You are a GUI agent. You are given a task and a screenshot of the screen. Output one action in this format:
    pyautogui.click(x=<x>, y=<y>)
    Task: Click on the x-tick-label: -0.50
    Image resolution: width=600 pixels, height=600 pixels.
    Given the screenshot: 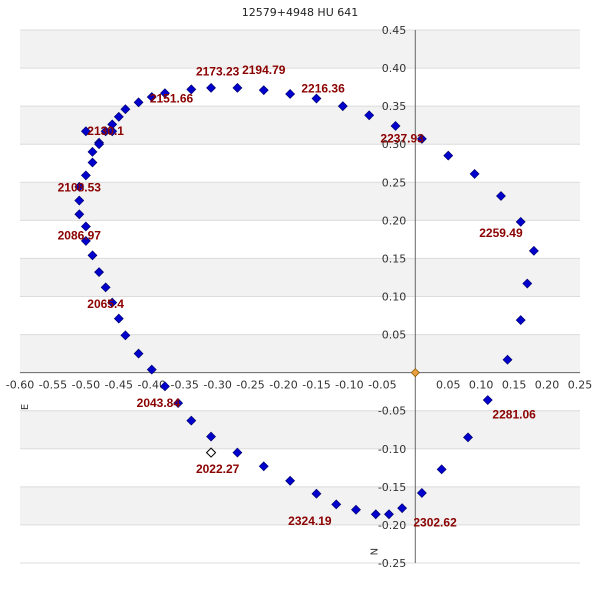 What is the action you would take?
    pyautogui.click(x=86, y=385)
    